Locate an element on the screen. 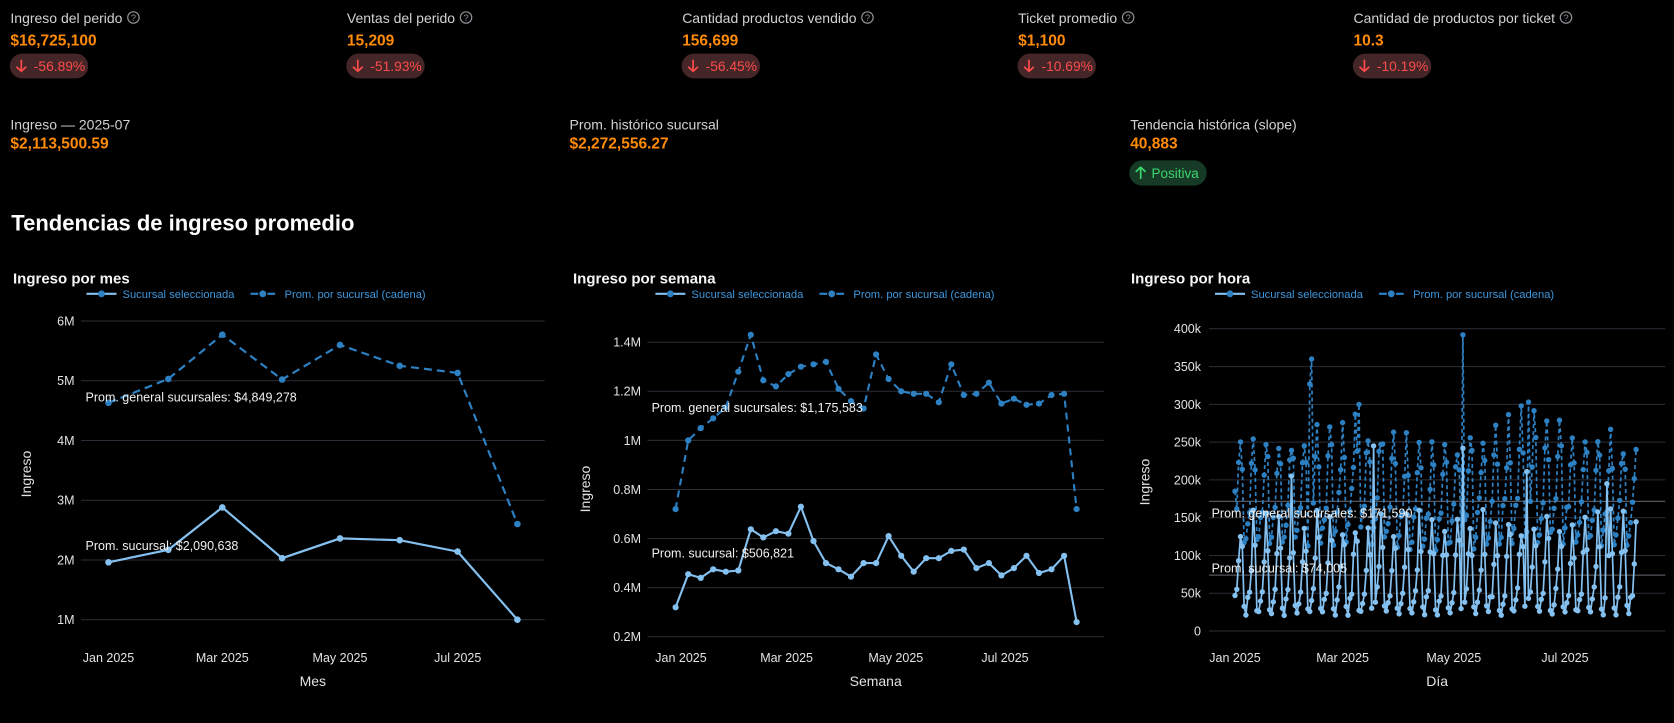 The width and height of the screenshot is (1674, 723). svg-text: 400k is located at coordinates (1188, 329).